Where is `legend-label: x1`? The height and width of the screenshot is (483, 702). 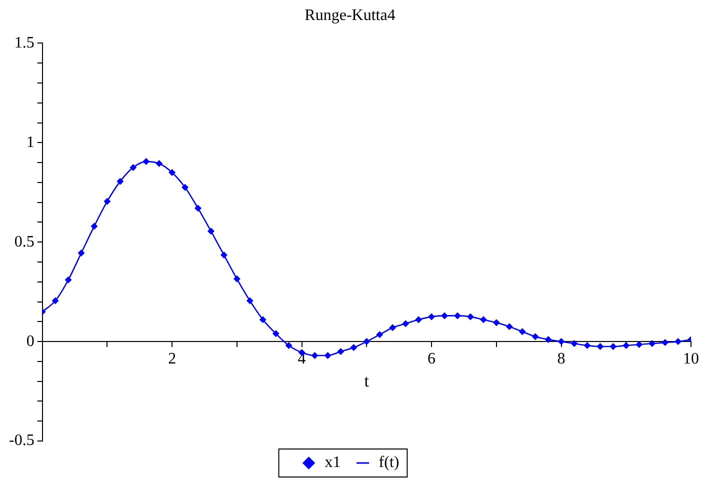 legend-label: x1 is located at coordinates (332, 463).